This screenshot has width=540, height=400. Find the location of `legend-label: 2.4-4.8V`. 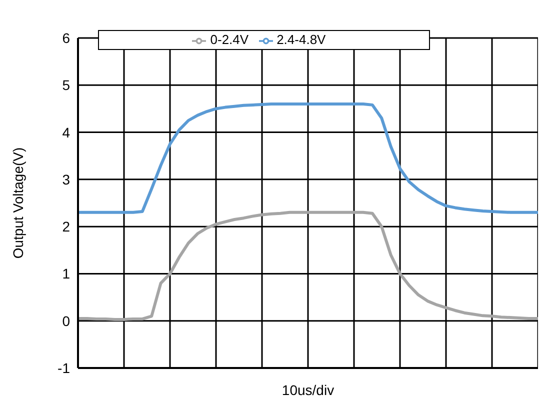

legend-label: 2.4-4.8V is located at coordinates (301, 39).